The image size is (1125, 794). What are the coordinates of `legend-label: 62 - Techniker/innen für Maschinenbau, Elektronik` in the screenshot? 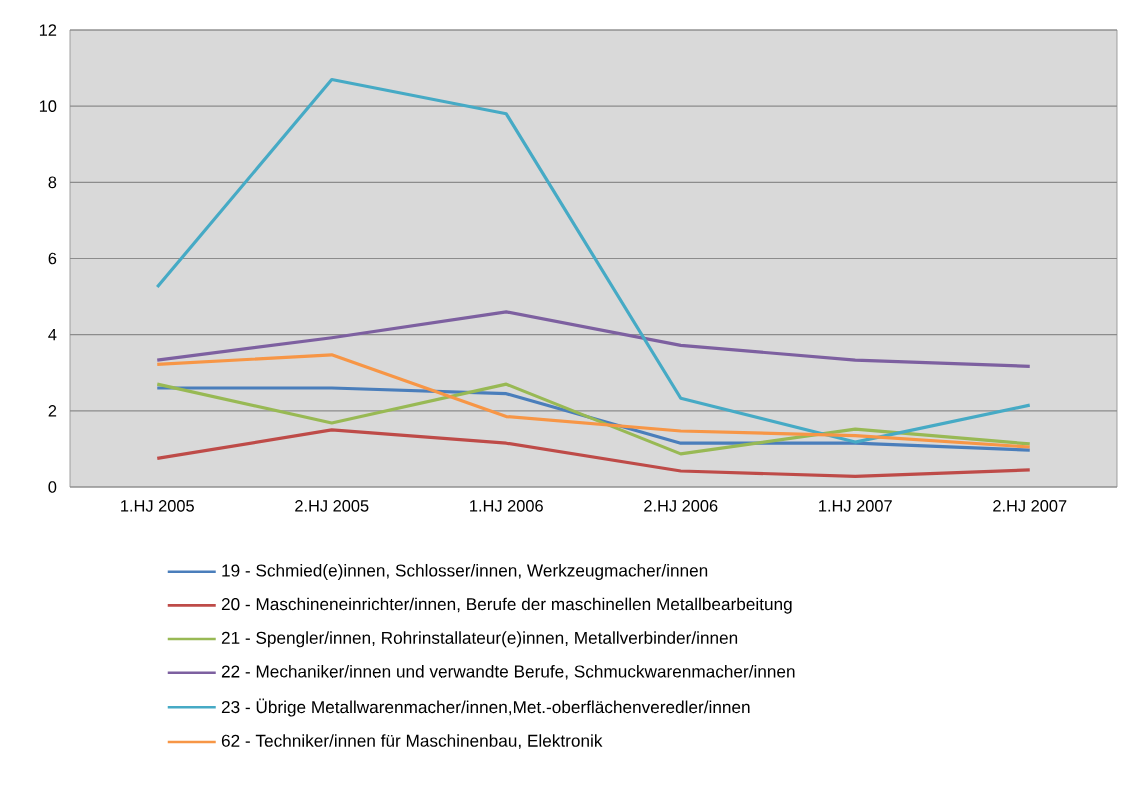 It's located at (412, 741).